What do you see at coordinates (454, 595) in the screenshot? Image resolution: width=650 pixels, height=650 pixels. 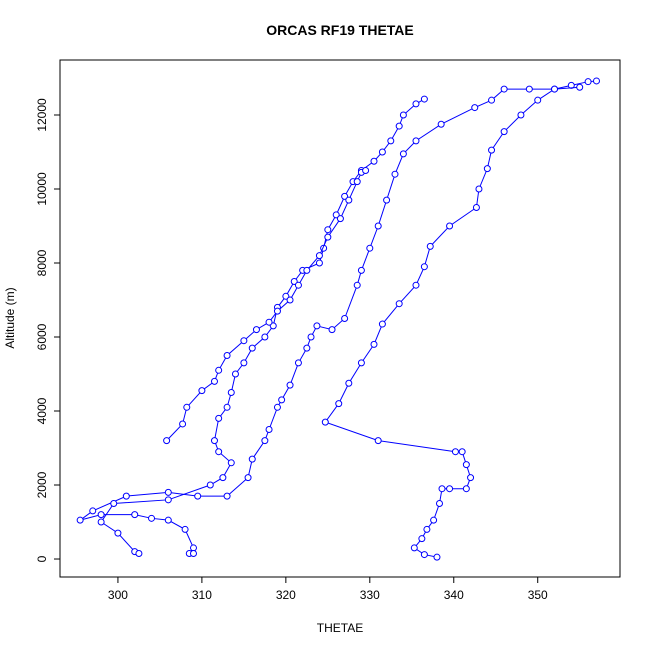 I see `x-tick-label: 340` at bounding box center [454, 595].